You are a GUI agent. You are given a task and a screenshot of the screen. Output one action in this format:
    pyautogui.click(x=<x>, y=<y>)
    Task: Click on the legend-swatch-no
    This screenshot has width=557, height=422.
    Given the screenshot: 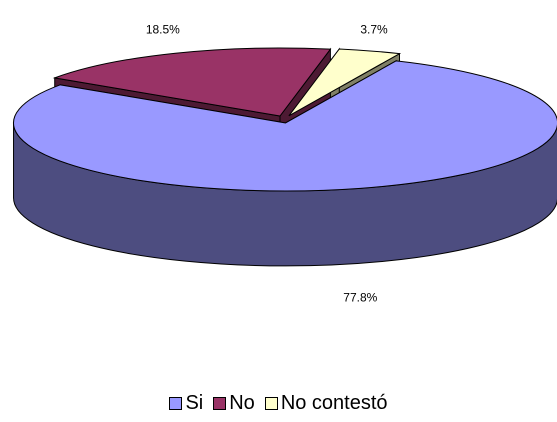 What is the action you would take?
    pyautogui.click(x=220, y=403)
    